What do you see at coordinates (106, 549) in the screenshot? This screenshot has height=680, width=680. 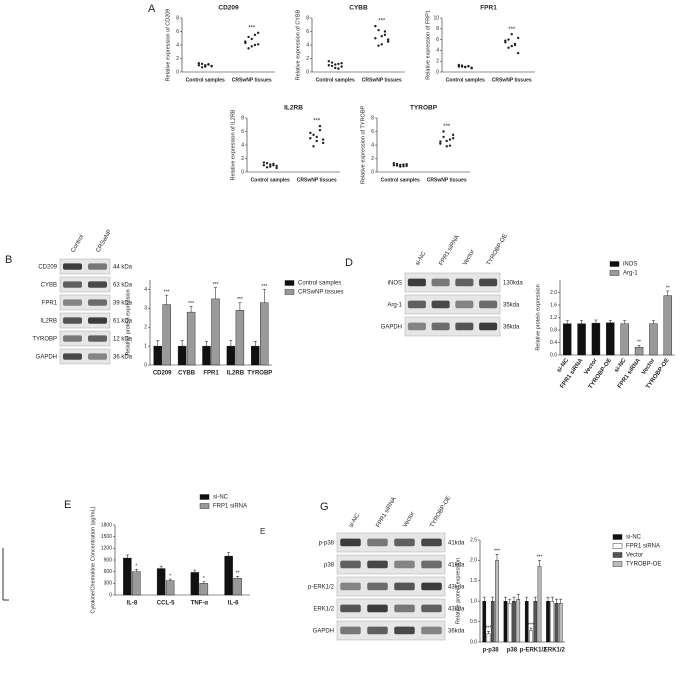 I see `y-tick-label: 1200` at bounding box center [106, 549].